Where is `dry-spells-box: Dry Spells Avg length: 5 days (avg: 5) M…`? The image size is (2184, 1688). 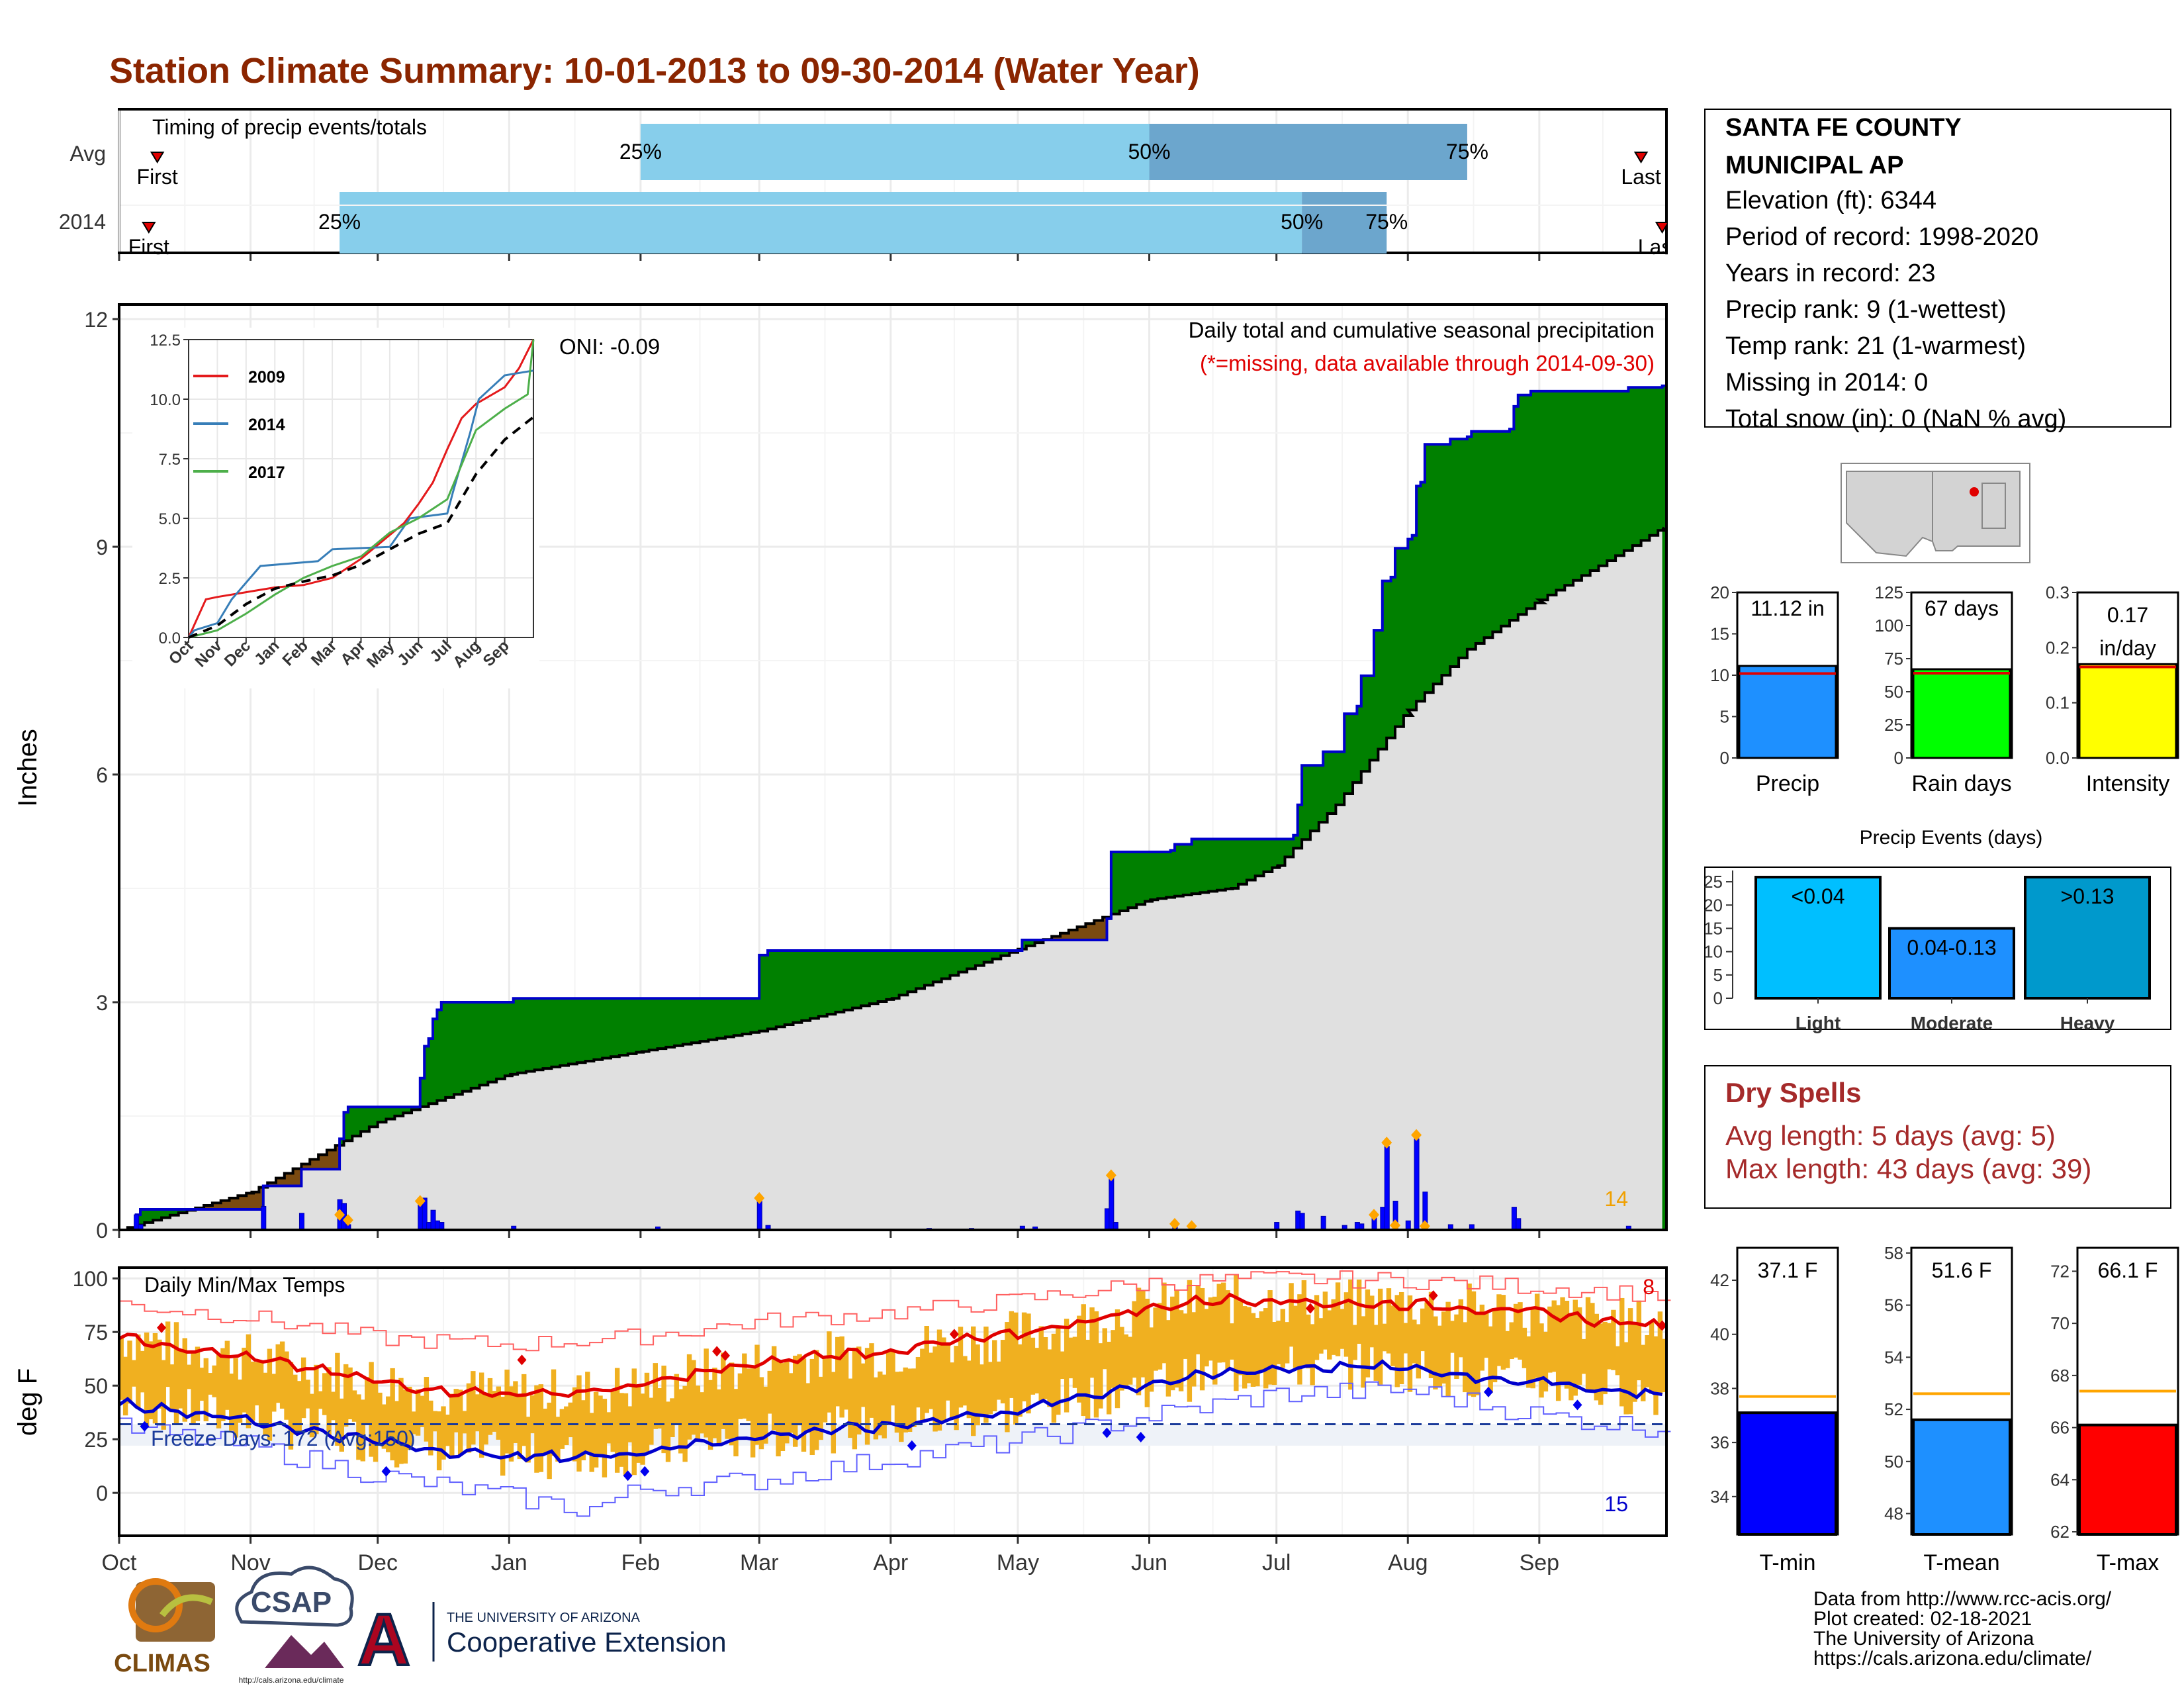
dry-spells-box: Dry Spells Avg length: 5 days (avg: 5) M… is located at coordinates (1937, 1137).